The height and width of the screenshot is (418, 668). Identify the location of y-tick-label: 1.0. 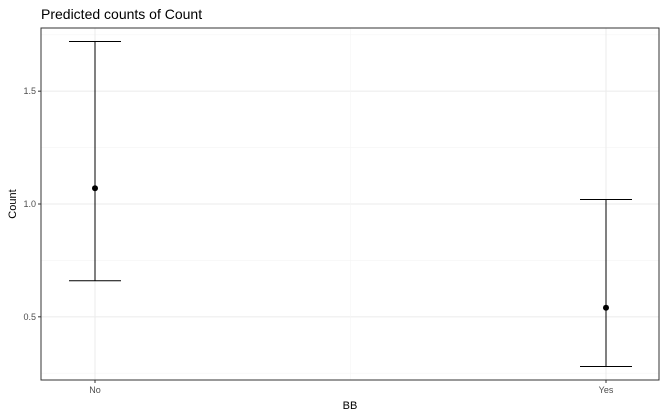
(29, 204).